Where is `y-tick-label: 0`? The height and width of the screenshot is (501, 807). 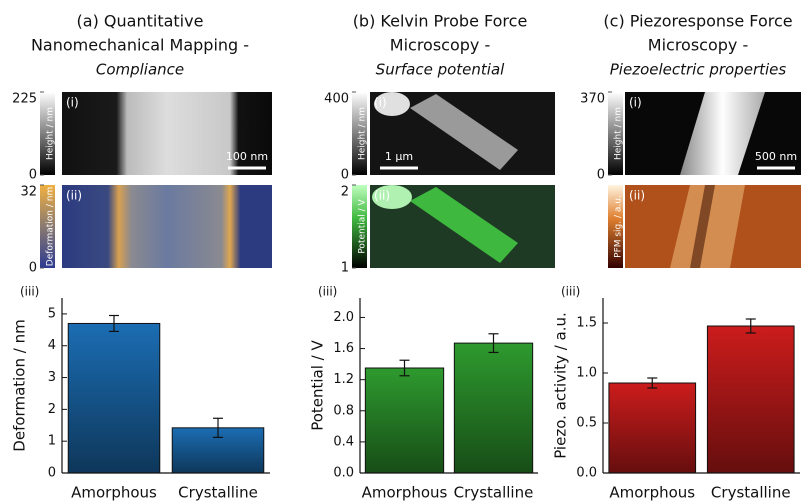
y-tick-label: 0 is located at coordinates (52, 473).